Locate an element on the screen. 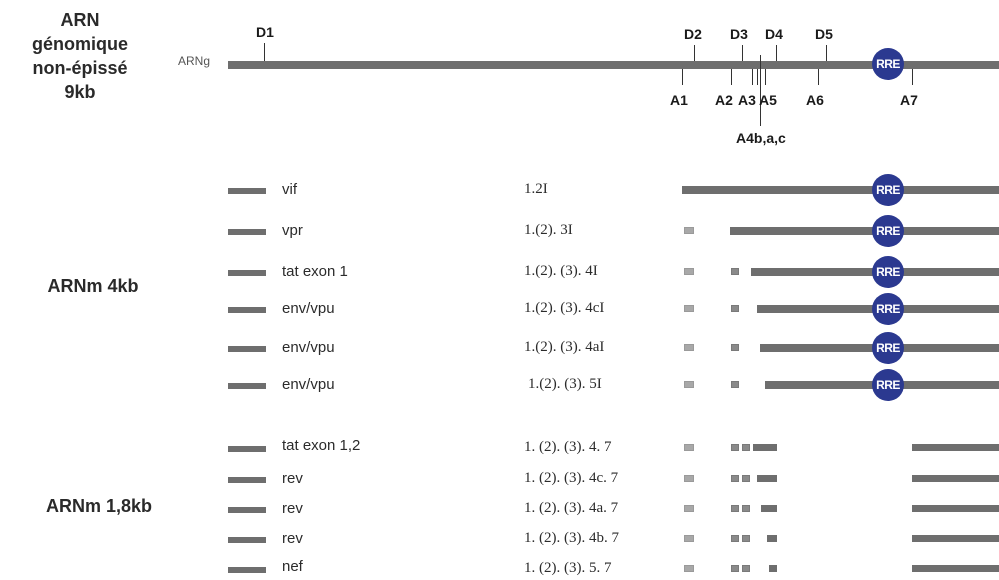  transcript-code: 1. (2). (3). 4. 7 is located at coordinates (568, 447).